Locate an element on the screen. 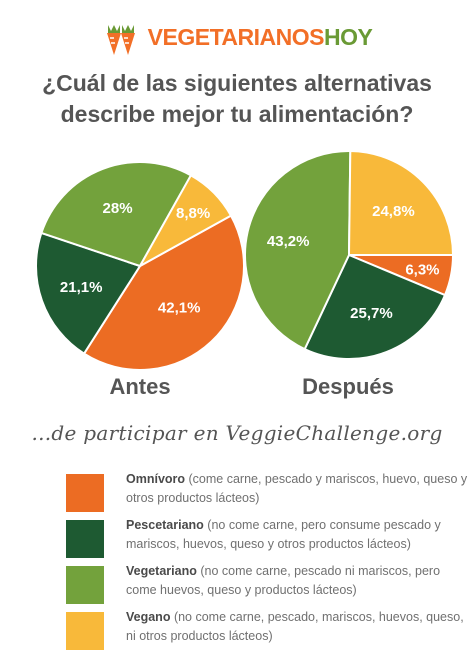 This screenshot has height=669, width=474. pie-0-slice-omnivoro is located at coordinates (163, 292).